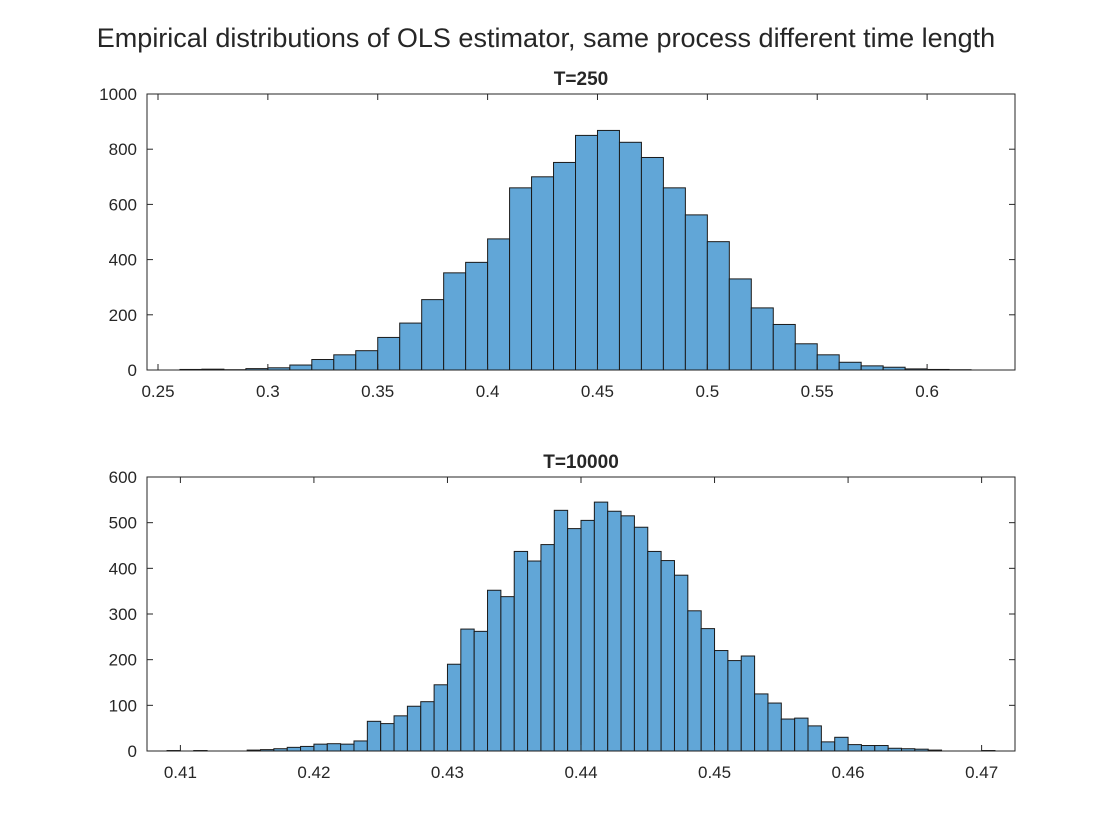 Image resolution: width=1120 pixels, height=840 pixels. Describe the element at coordinates (488, 391) in the screenshot. I see `x-tick-label: 0.4` at that location.